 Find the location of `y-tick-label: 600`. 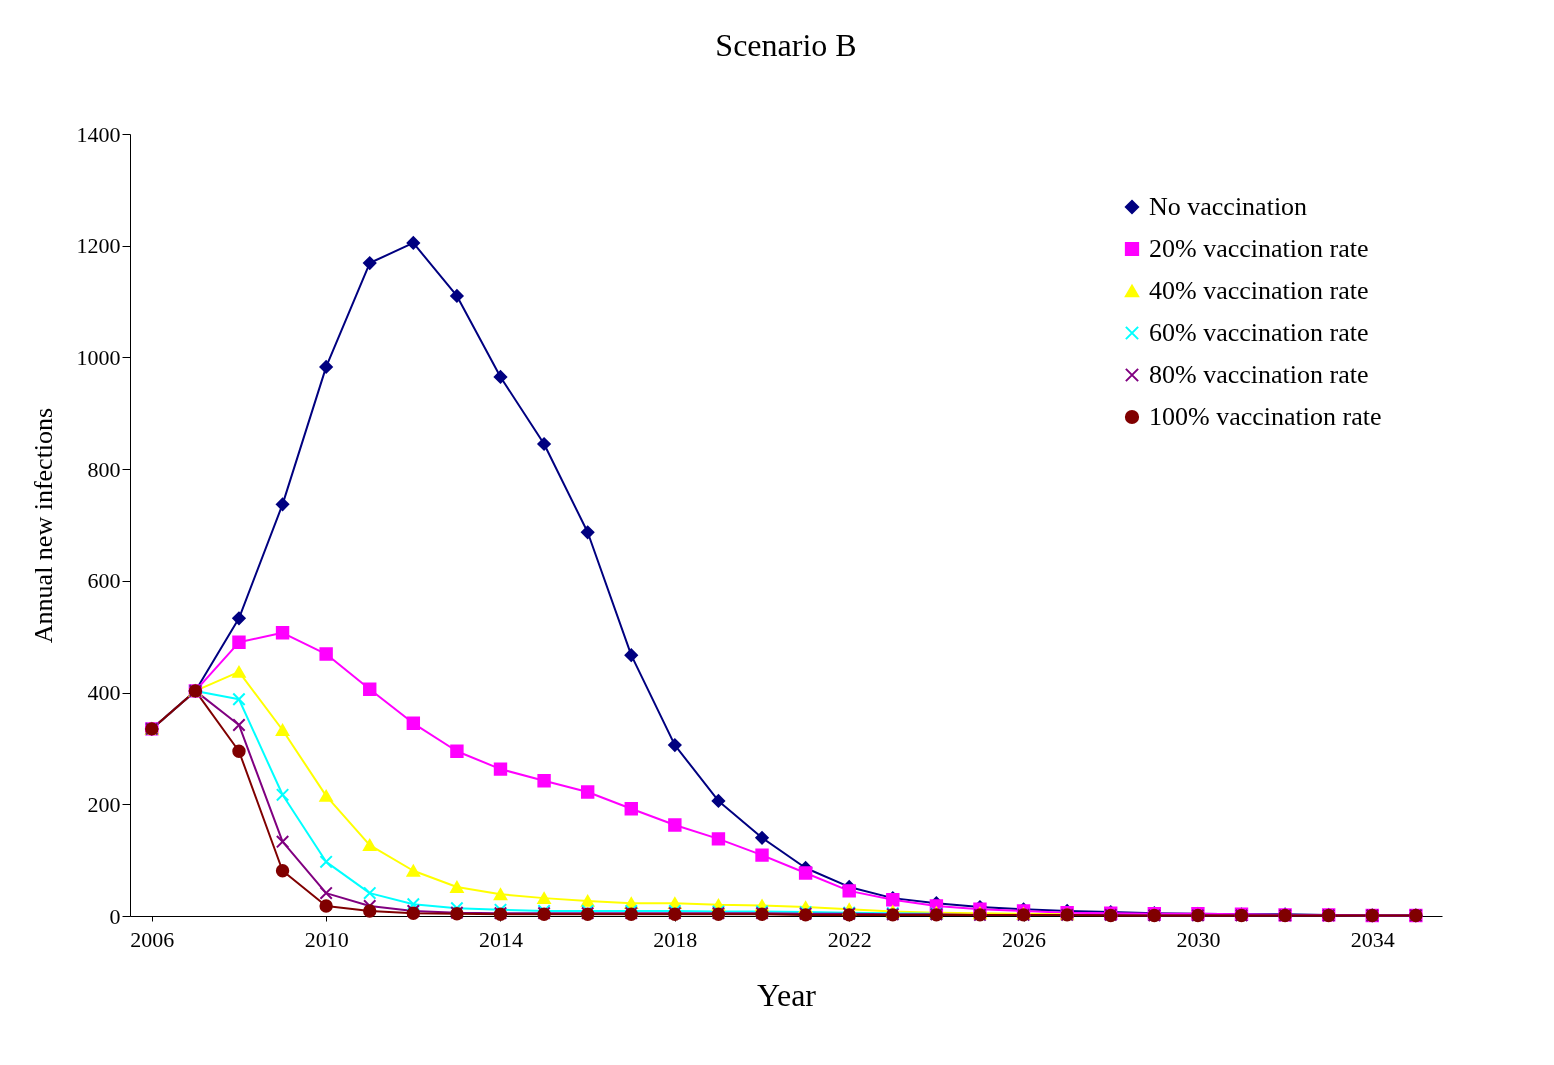

y-tick-label: 600 is located at coordinates (104, 581).